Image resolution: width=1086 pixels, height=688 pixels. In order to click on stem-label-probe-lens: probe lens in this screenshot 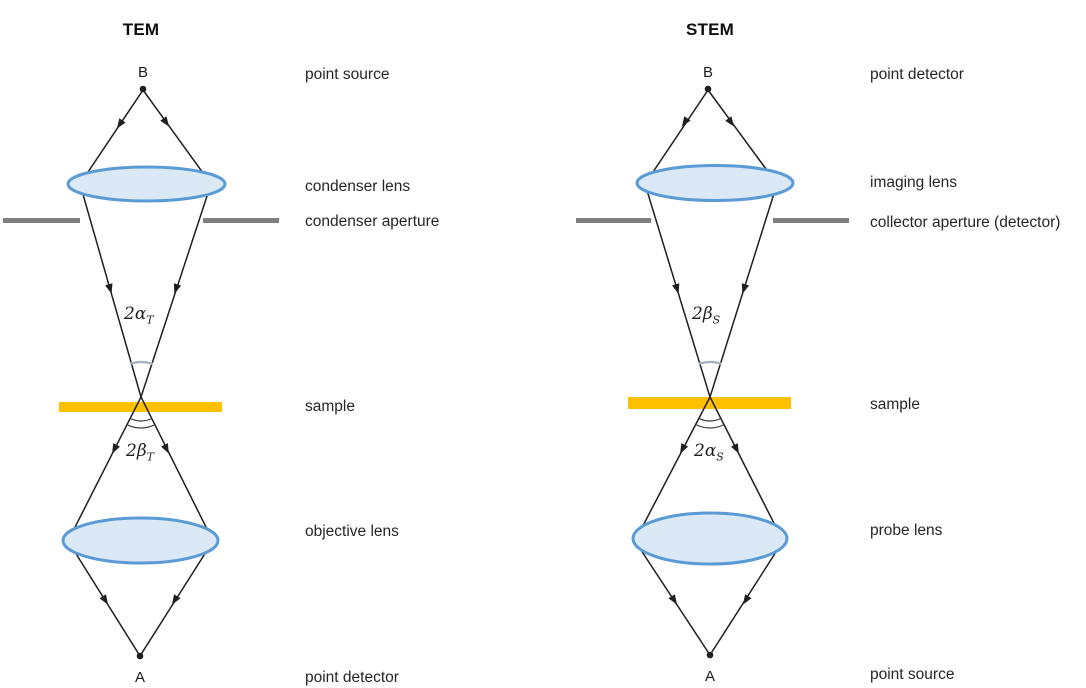, I will do `click(906, 530)`.